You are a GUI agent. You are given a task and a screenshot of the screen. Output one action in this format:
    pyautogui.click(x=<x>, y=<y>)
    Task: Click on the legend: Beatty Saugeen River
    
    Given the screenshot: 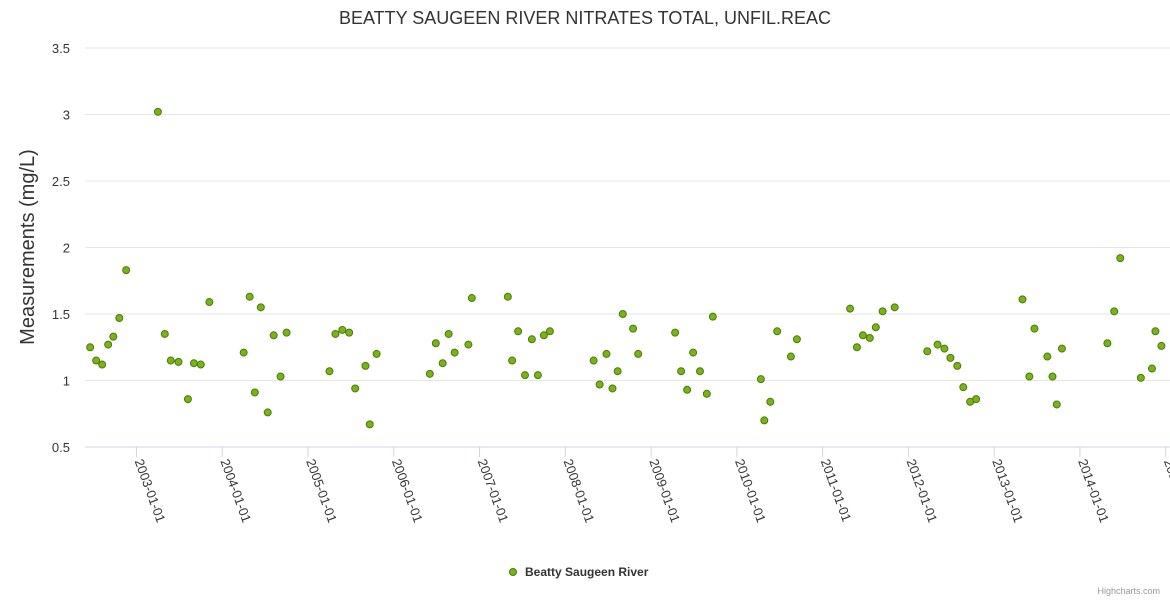 What is the action you would take?
    pyautogui.click(x=579, y=572)
    